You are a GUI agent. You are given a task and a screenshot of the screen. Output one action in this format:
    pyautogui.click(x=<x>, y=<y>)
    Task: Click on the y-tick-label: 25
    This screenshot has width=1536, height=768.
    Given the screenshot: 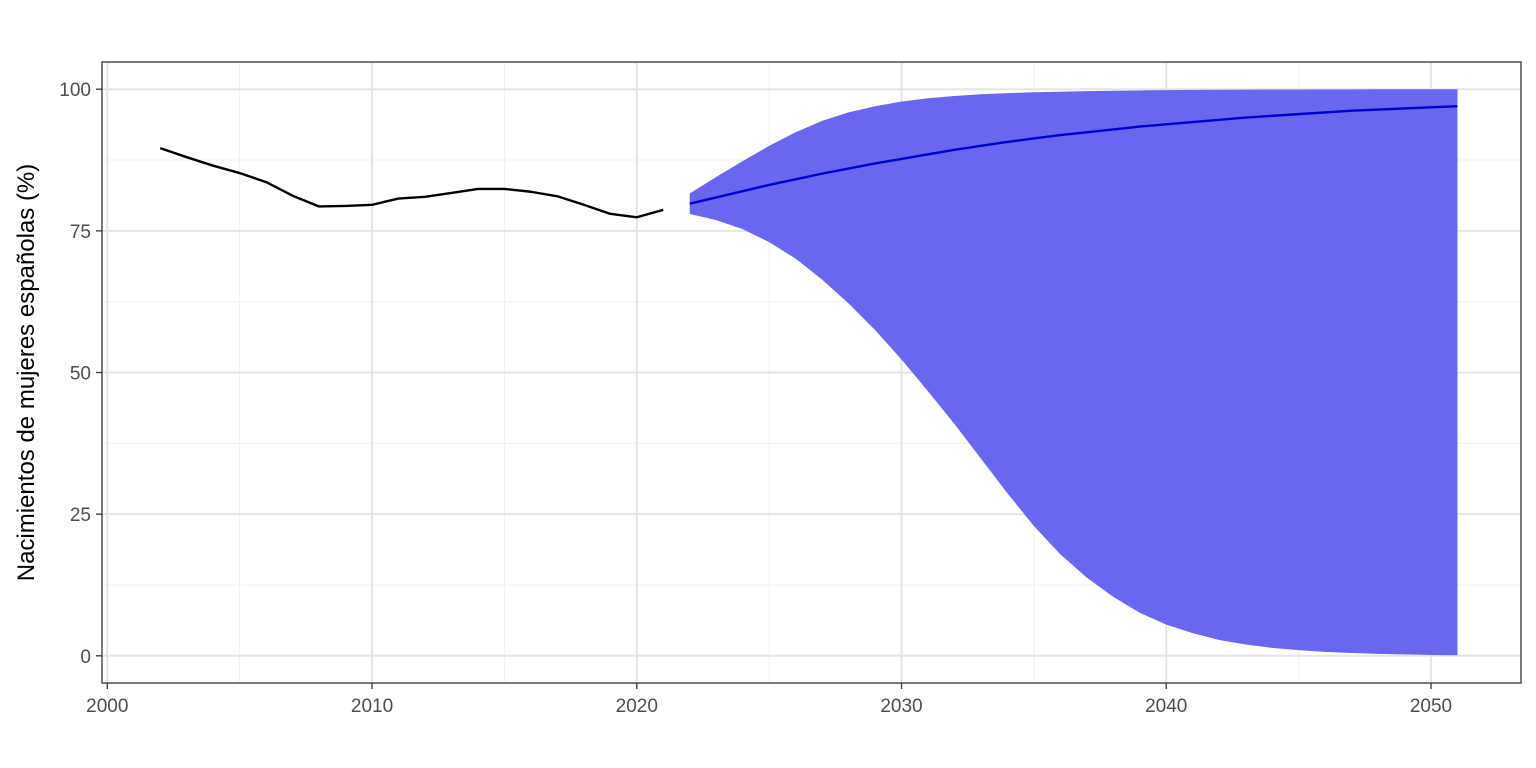 What is the action you would take?
    pyautogui.click(x=80, y=515)
    